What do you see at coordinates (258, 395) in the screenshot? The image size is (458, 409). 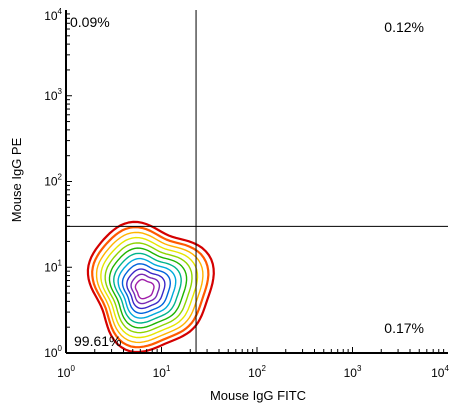 I see `x-axis-title: Mouse IgG FITC` at bounding box center [258, 395].